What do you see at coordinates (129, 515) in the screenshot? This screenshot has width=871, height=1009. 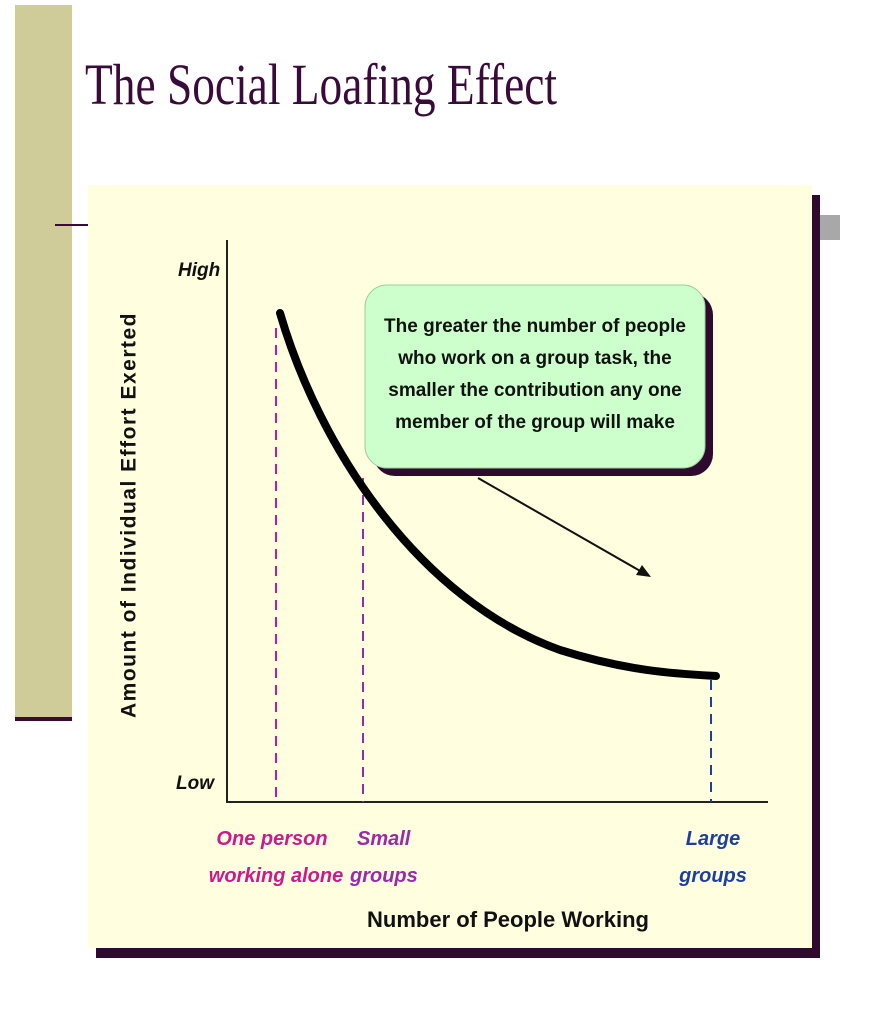 I see `y-axis-label: Amount of Individual Effort Exerted` at bounding box center [129, 515].